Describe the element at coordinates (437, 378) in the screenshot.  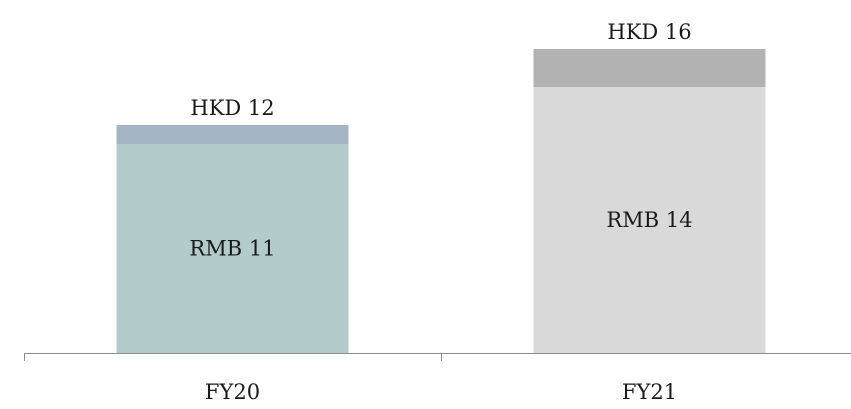
I see `x-axis: FY20 FY21` at that location.